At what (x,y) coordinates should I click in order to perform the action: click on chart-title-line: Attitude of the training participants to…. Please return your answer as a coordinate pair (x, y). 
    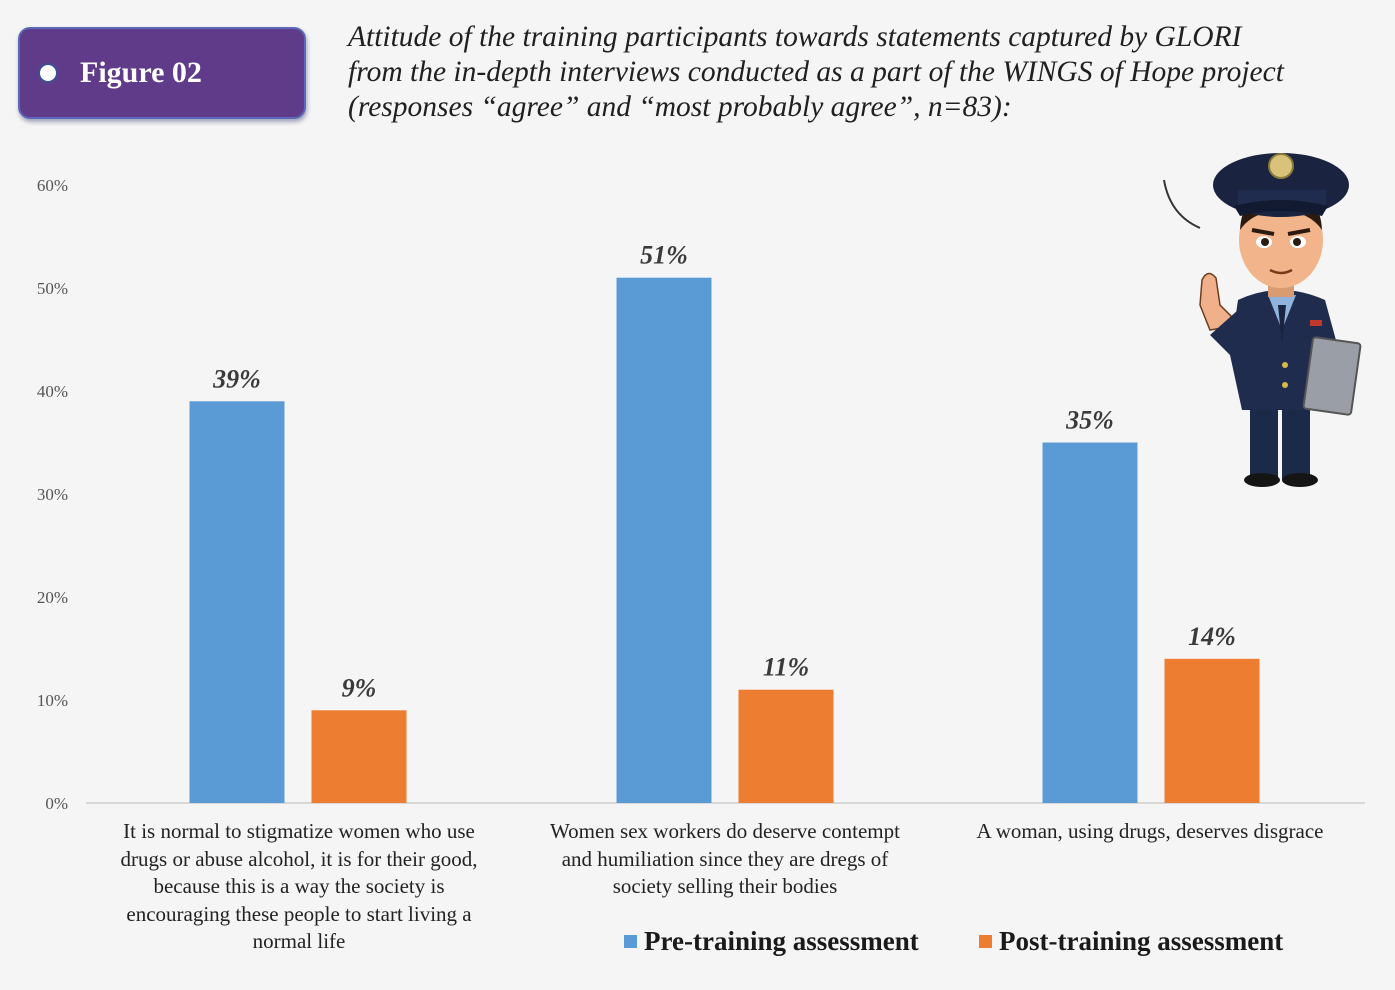
    Looking at the image, I should click on (795, 37).